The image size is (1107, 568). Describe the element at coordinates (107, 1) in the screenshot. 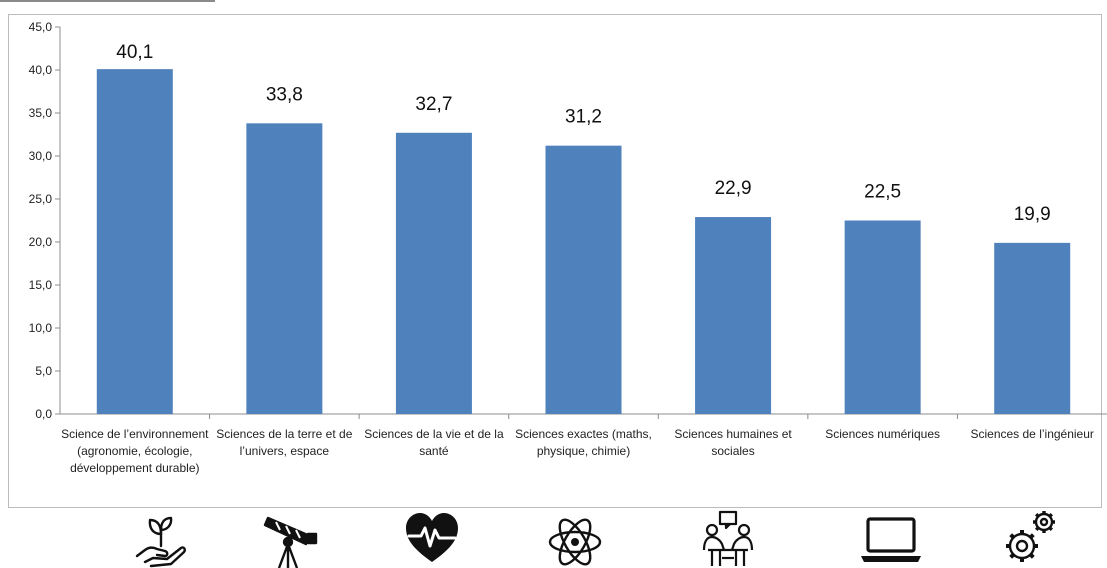

I see `top-rule` at that location.